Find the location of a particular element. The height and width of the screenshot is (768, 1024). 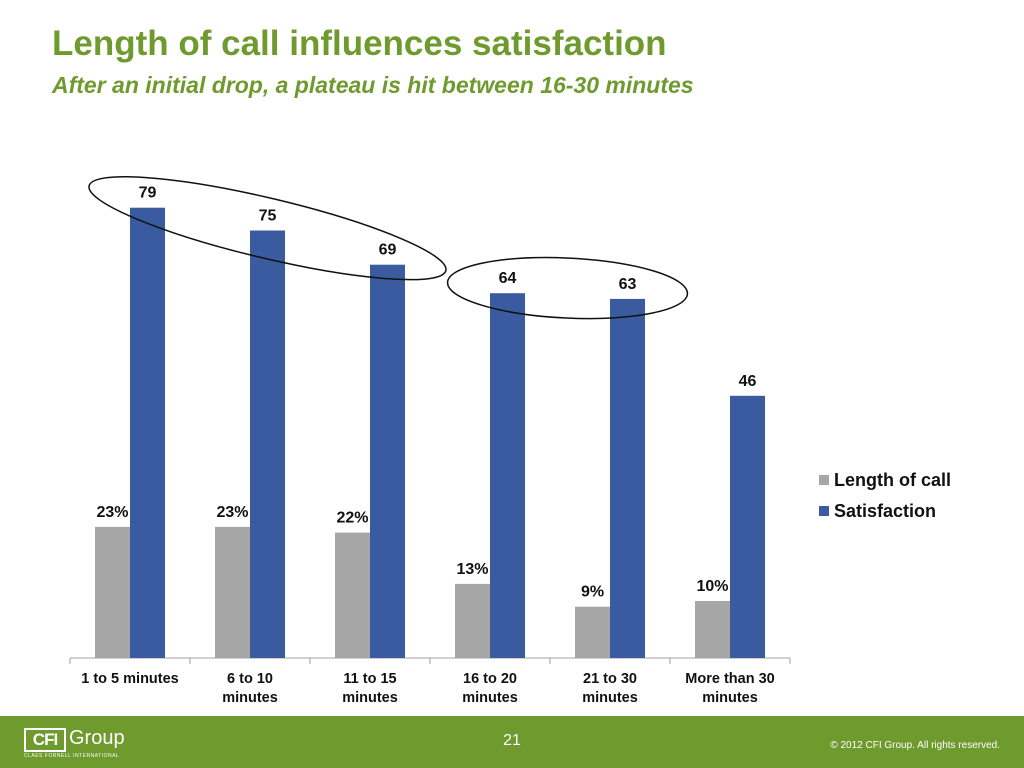

page-number: 21 is located at coordinates (512, 740).